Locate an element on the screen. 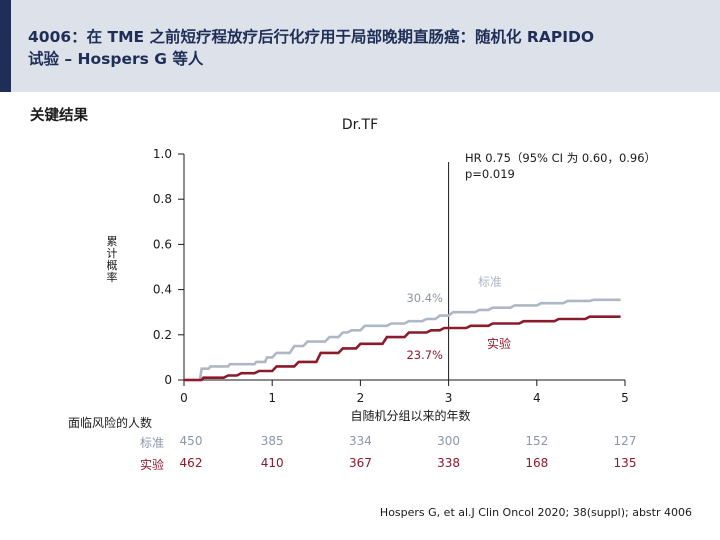  risk-cell: 462 is located at coordinates (191, 463).